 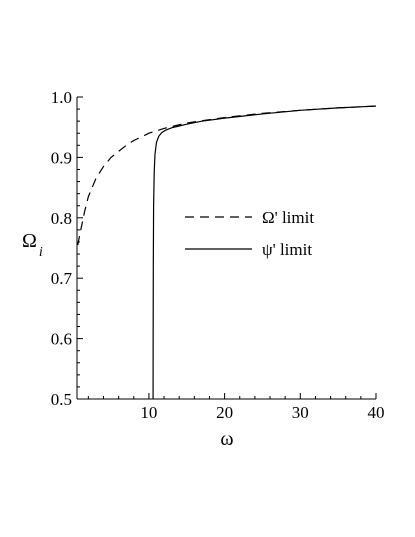 I want to click on y-tick-label: 1.0, so click(x=61, y=97).